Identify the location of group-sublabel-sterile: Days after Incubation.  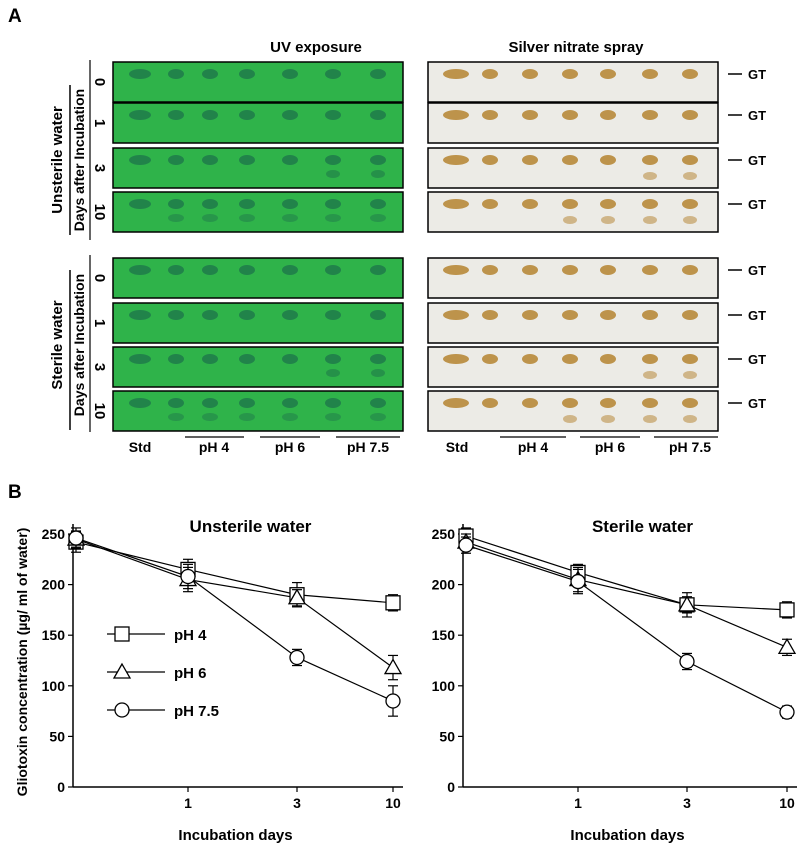
(79, 345).